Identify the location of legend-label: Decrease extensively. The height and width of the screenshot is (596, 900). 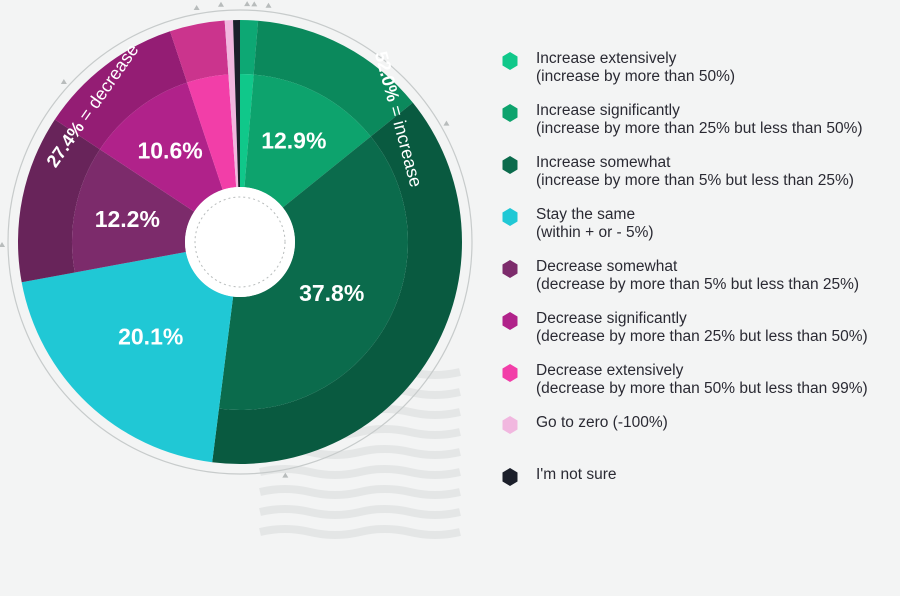
(610, 370).